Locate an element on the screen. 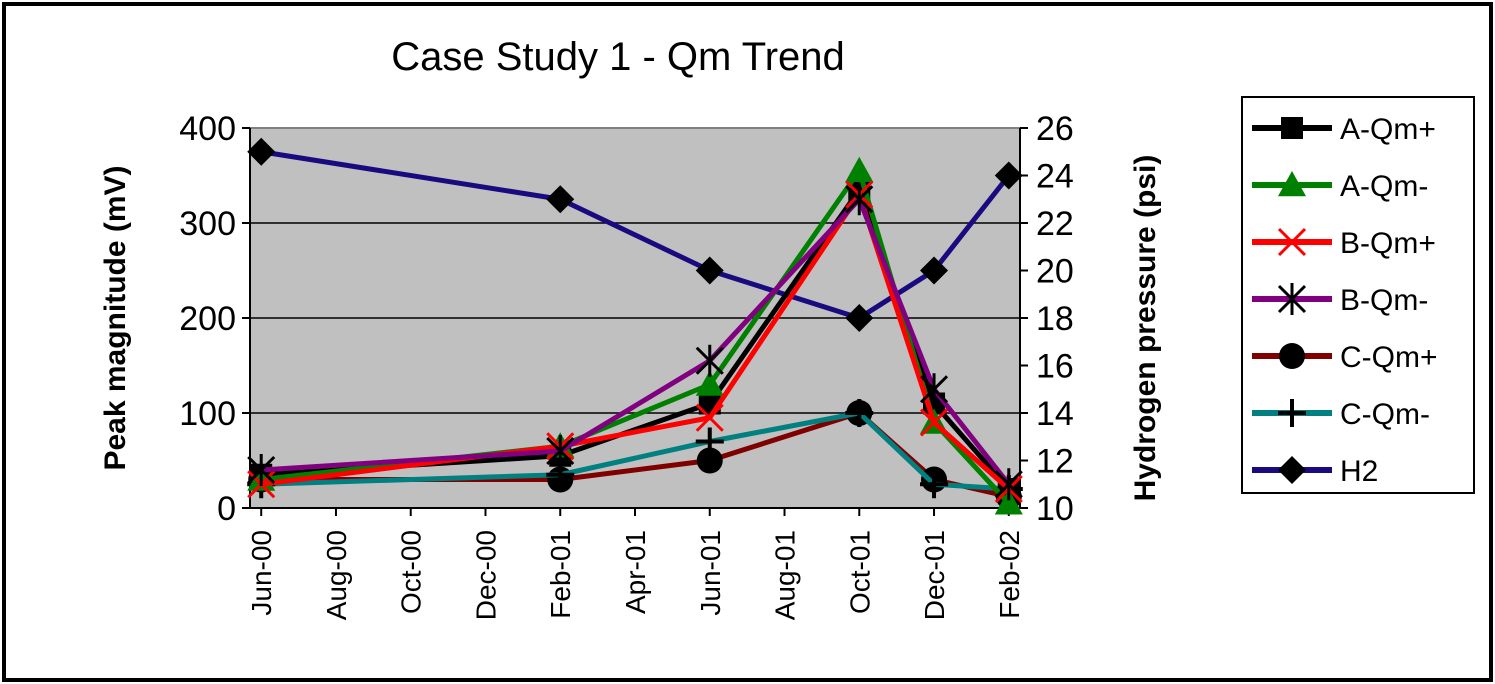 Image resolution: width=1495 pixels, height=684 pixels. x-tick-label: Oct-00 is located at coordinates (411, 572).